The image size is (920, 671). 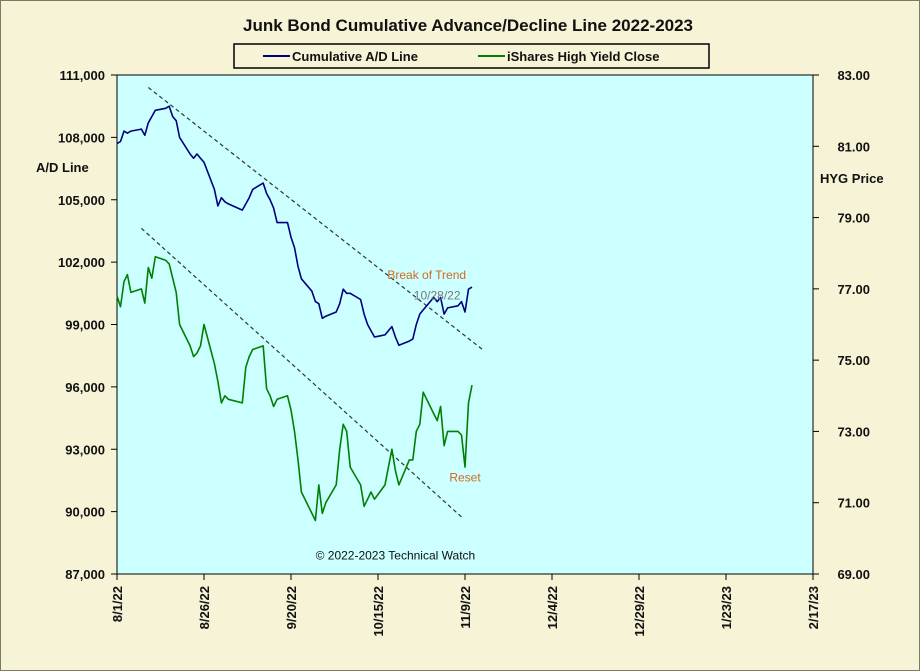 I want to click on series-line-ad, so click(x=294, y=226).